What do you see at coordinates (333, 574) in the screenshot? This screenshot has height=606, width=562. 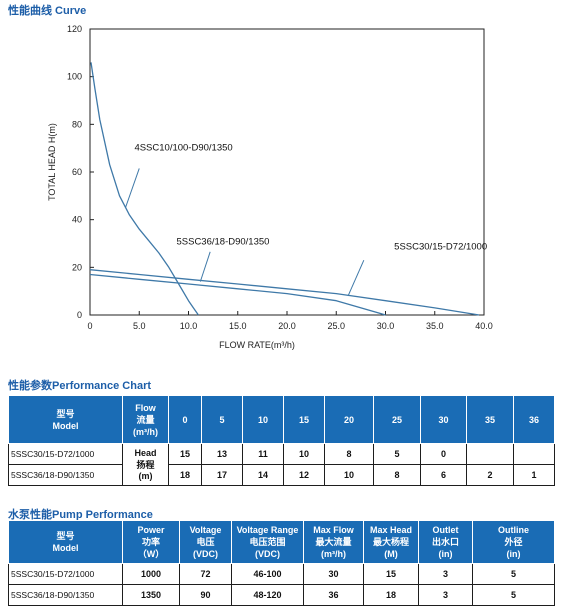 I see `max-flow-cell: 30` at bounding box center [333, 574].